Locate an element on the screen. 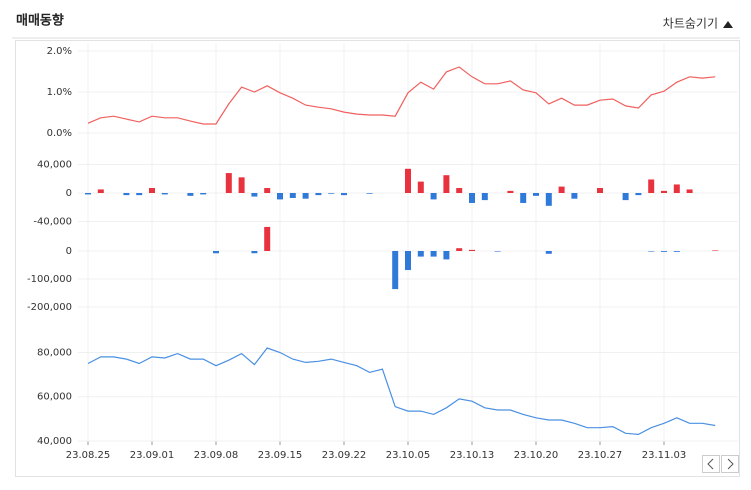 Image resolution: width=751 pixels, height=490 pixels. x-tick-label: 23.08.25 is located at coordinates (88, 455).